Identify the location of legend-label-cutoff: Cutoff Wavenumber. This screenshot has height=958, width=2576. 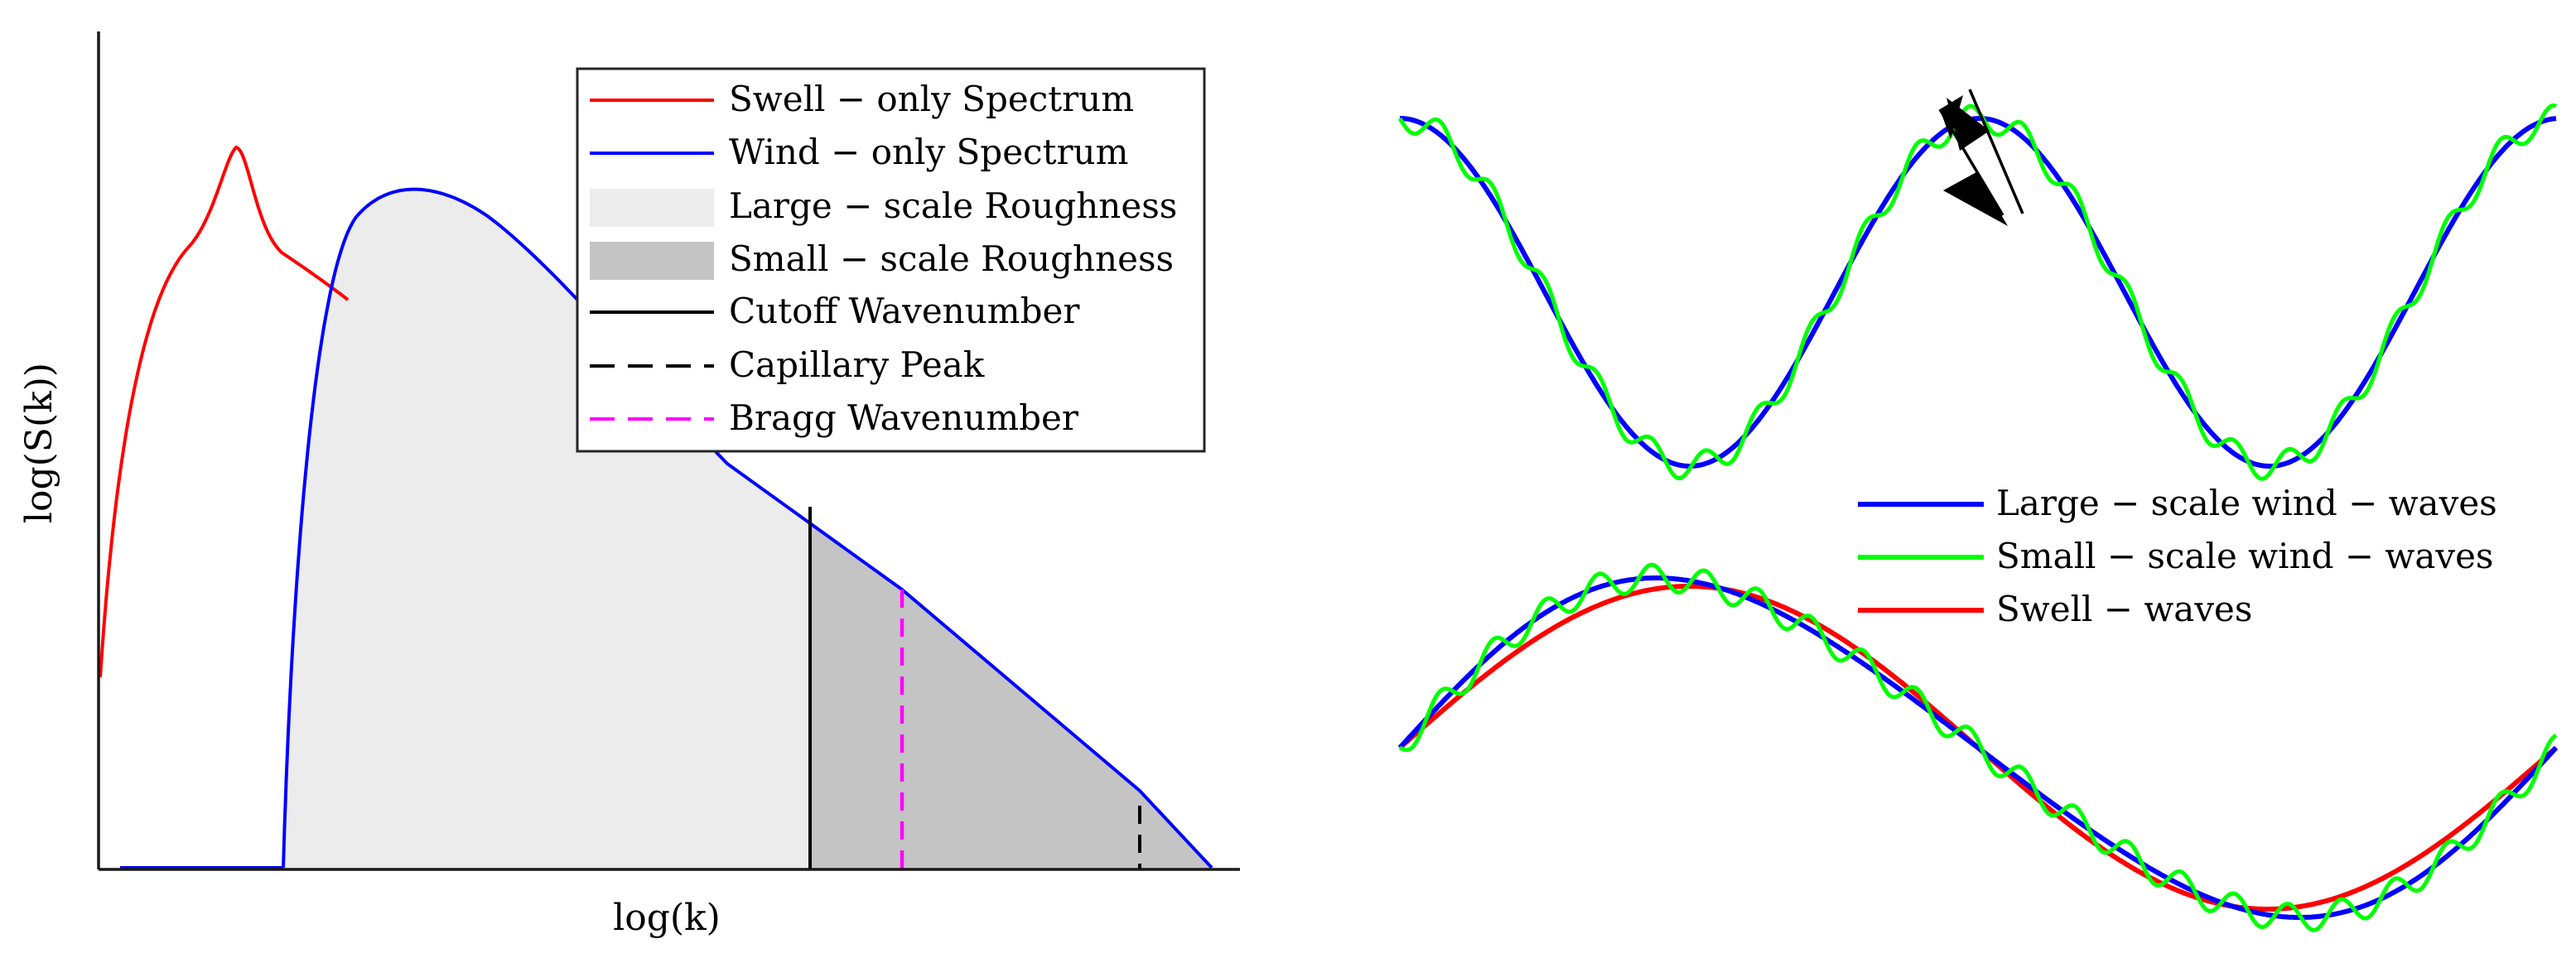
(905, 311).